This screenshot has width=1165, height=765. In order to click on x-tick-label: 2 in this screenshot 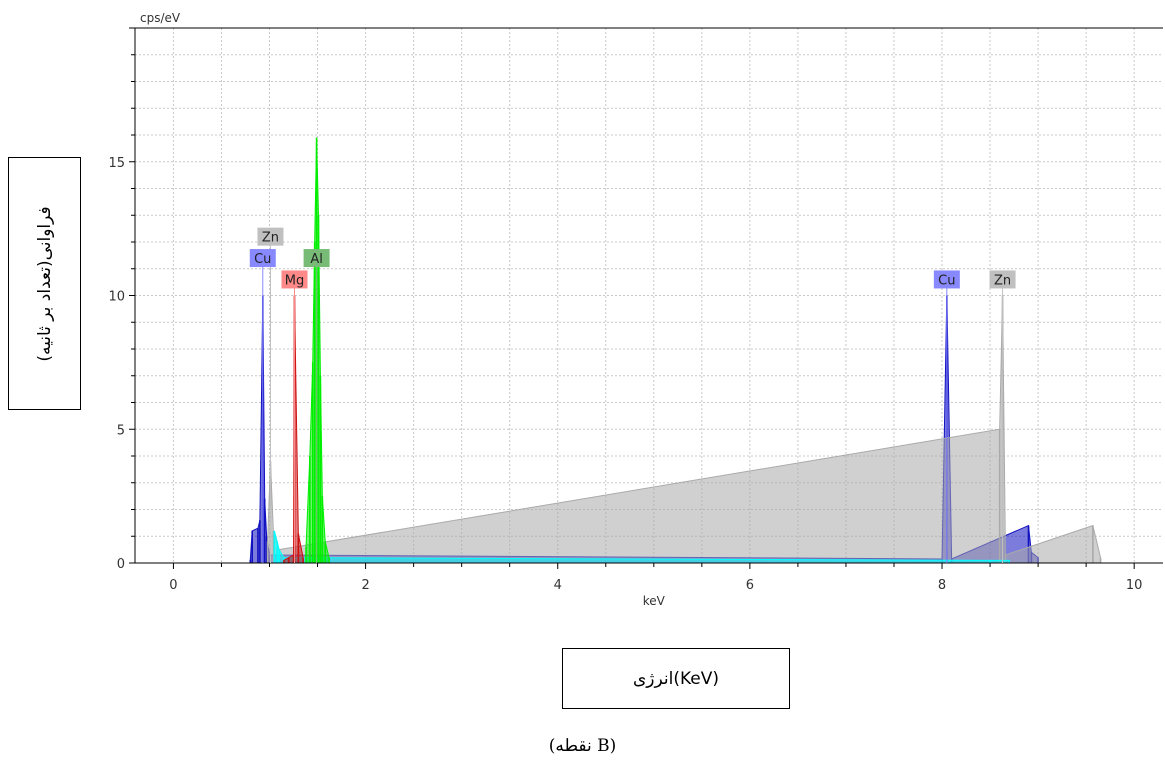, I will do `click(365, 585)`.